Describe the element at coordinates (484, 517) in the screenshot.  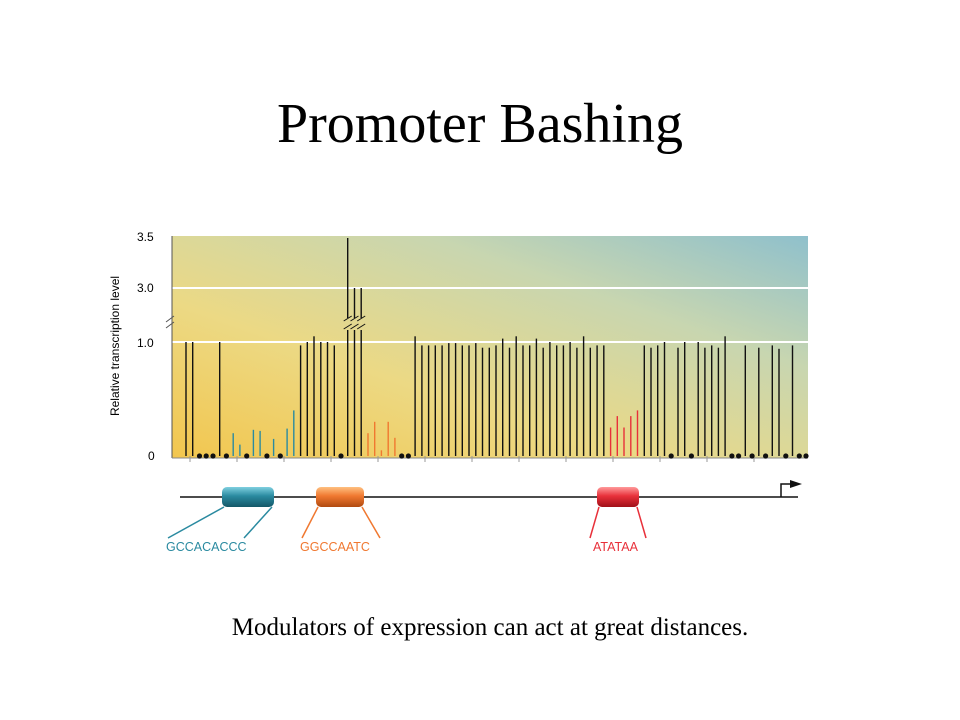
I see `promoter-diagram: GCCACACCC GGCCAATC ATATAA` at that location.